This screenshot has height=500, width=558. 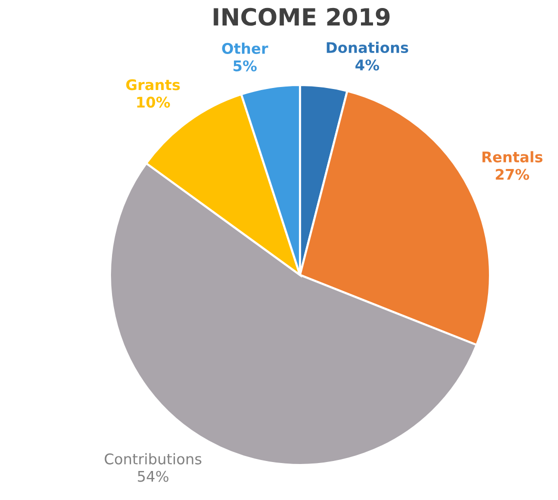 I want to click on slice-label: Grants, so click(x=153, y=84).